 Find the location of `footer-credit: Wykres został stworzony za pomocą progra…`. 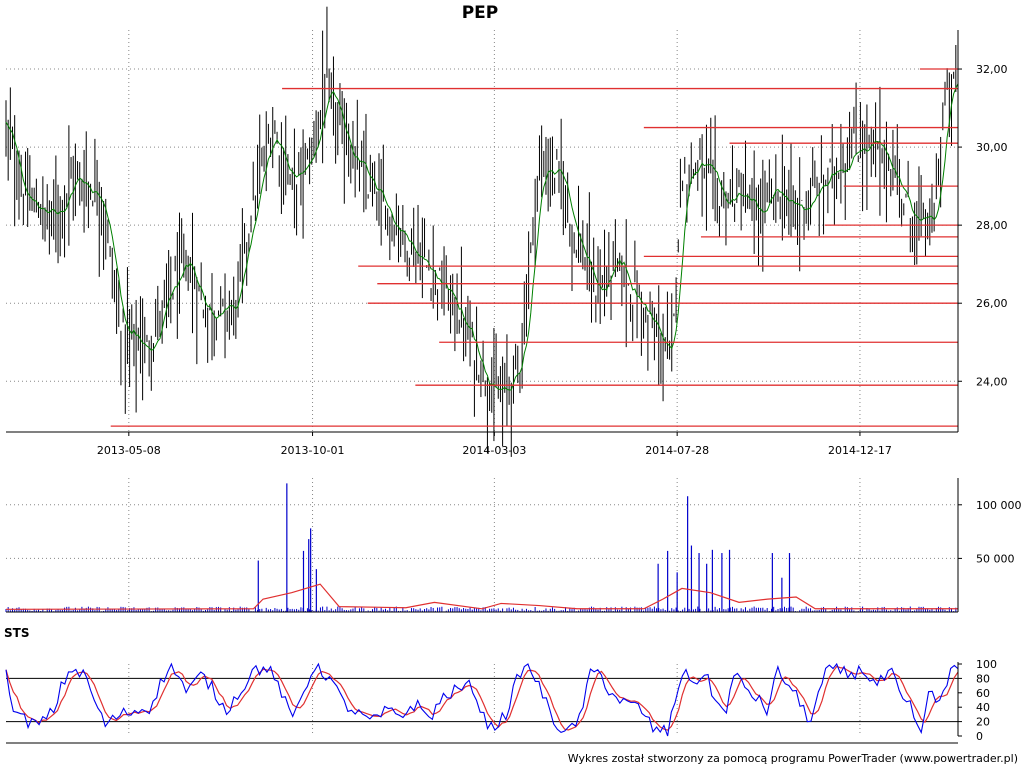

footer-credit: Wykres został stworzony za pomocą progra… is located at coordinates (793, 758).